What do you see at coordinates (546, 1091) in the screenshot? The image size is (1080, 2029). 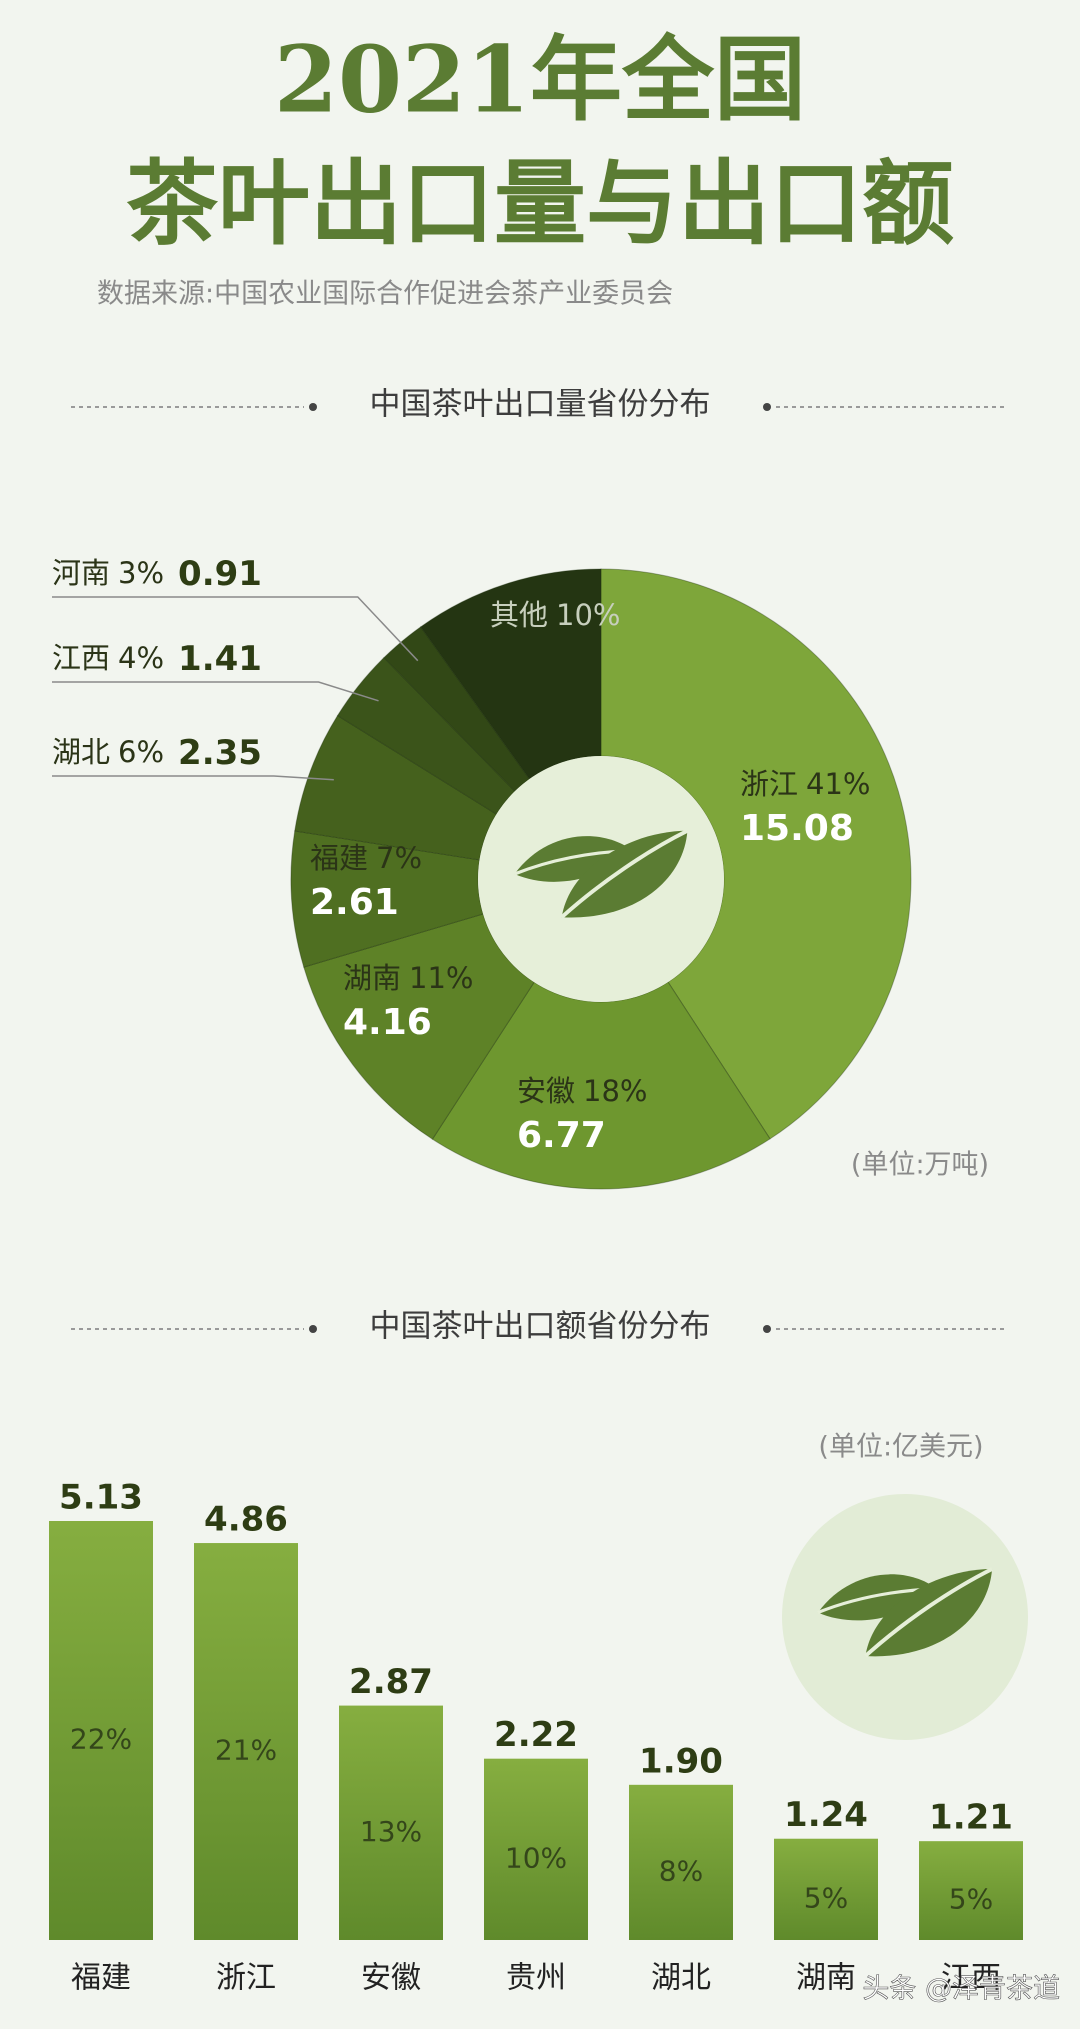 I see `category-name: 安徽` at bounding box center [546, 1091].